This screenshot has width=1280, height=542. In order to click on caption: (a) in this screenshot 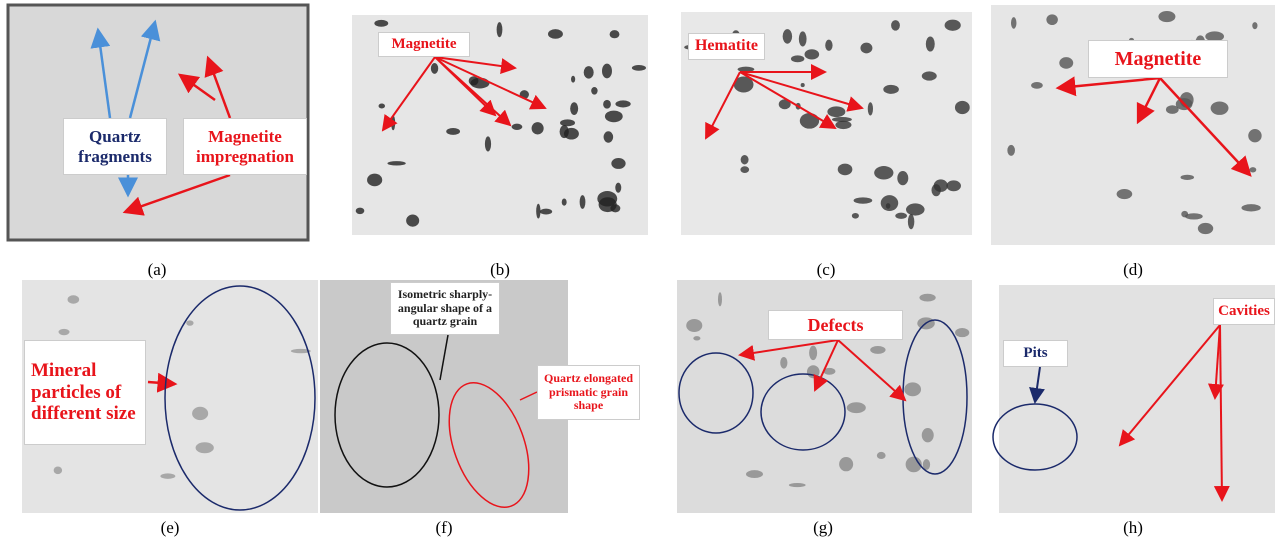, I will do `click(157, 269)`.